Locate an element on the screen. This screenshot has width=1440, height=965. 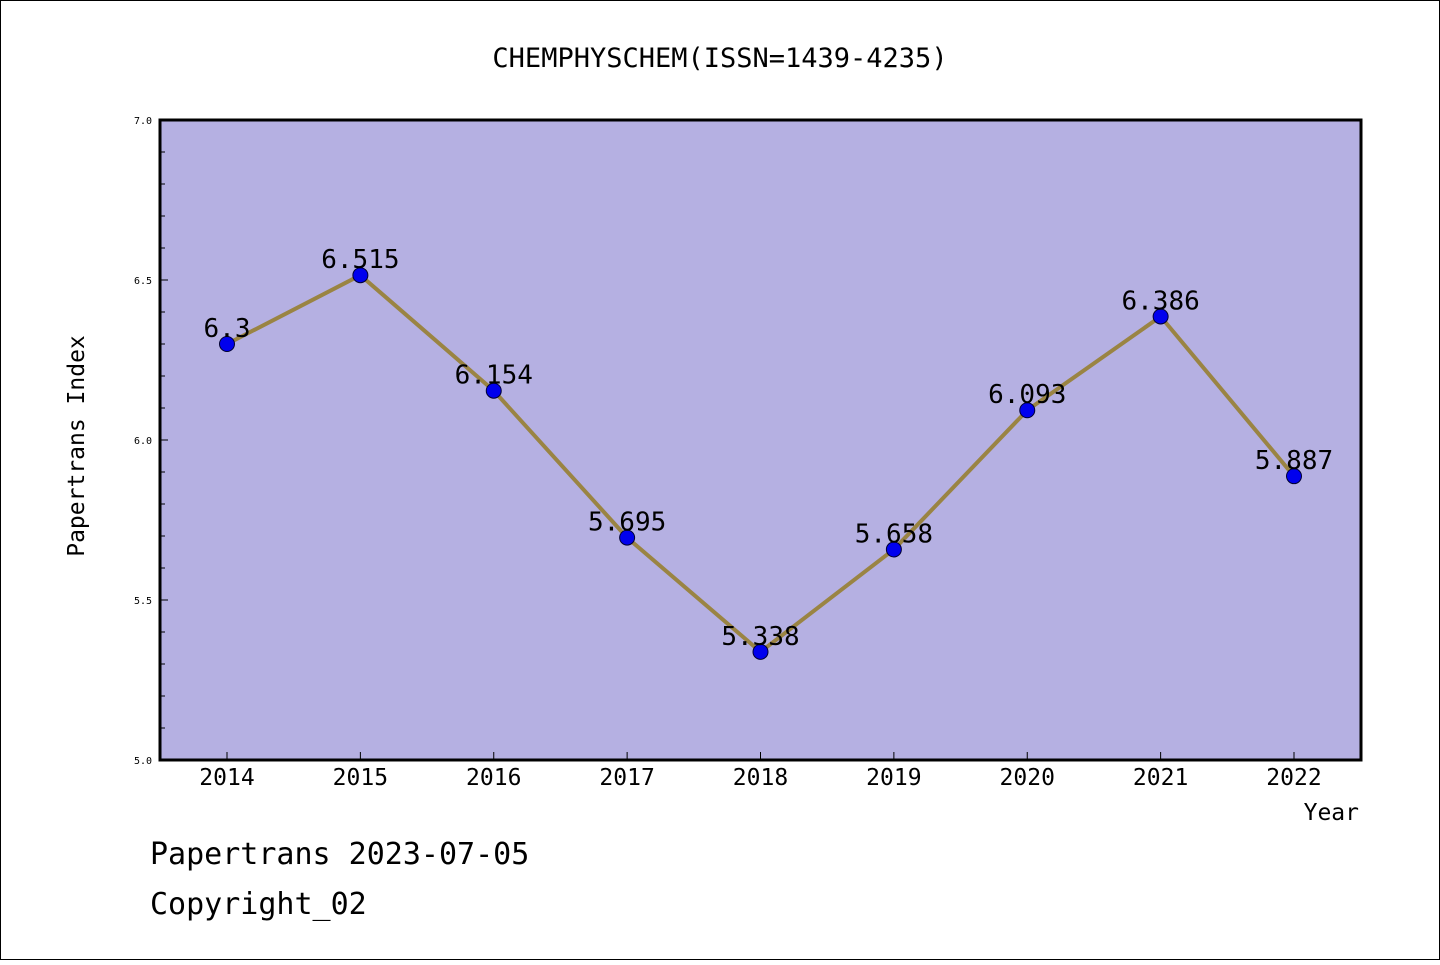
x-axis-label: Year is located at coordinates (1331, 813).